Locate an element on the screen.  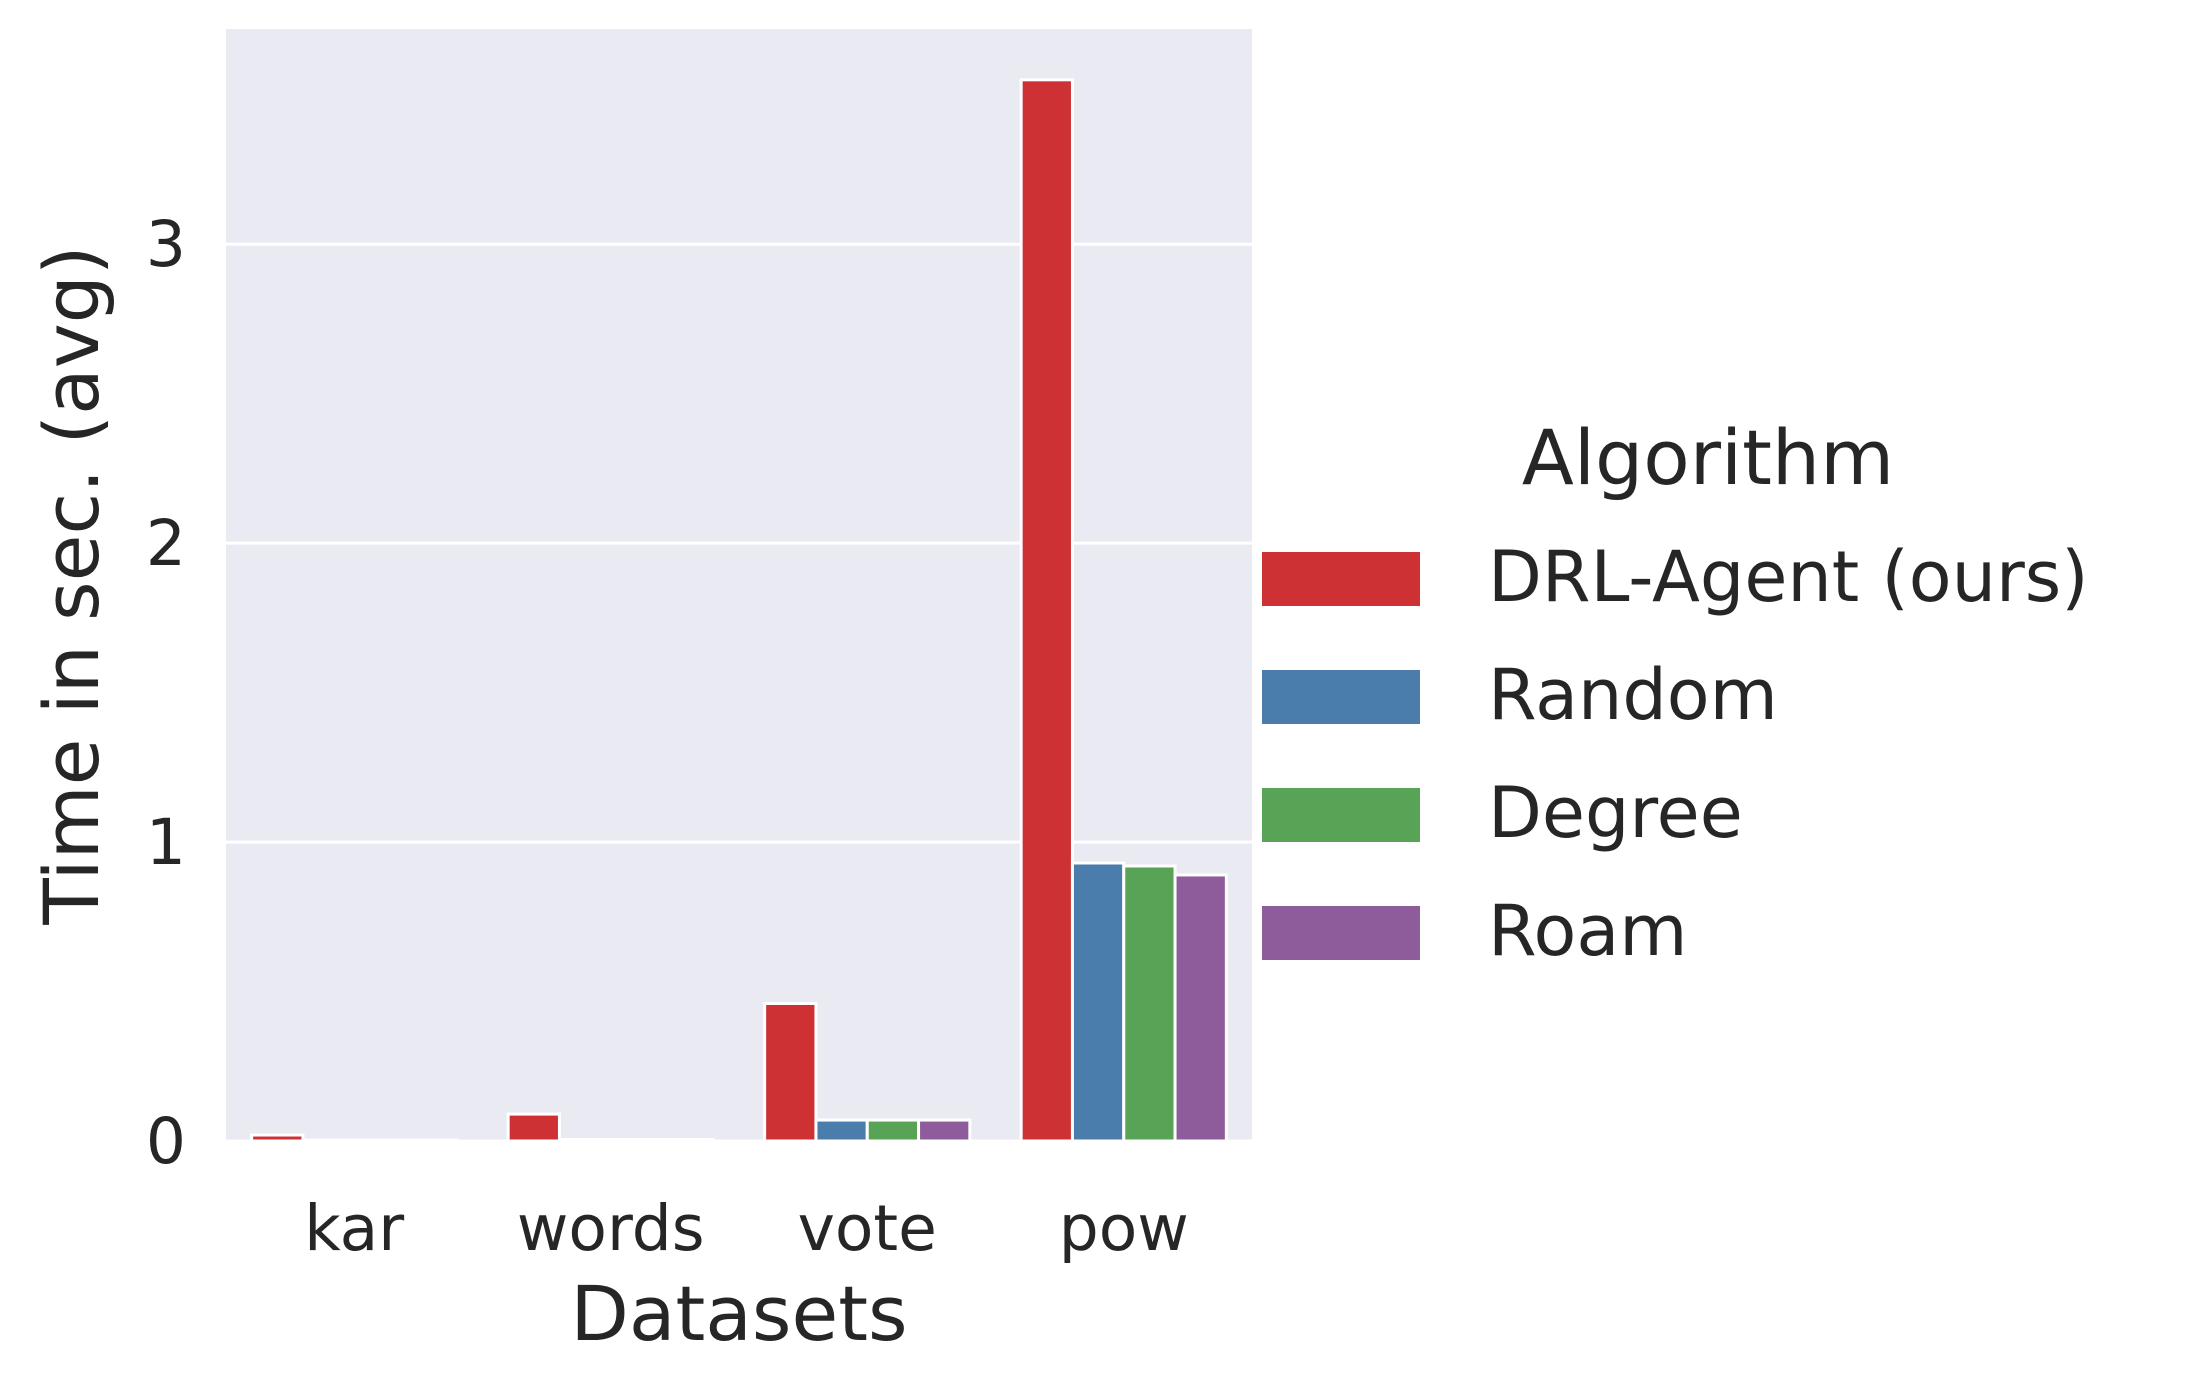
x-tick-label: words is located at coordinates (611, 1228).